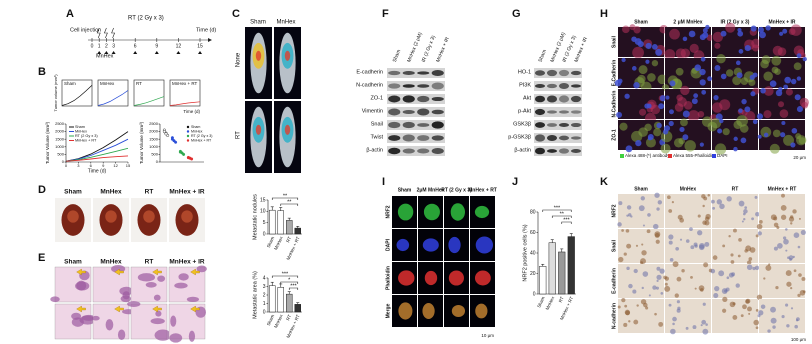 This screenshot has height=344, width=812. Describe the element at coordinates (166, 134) in the screenshot. I see `dot` at that location.